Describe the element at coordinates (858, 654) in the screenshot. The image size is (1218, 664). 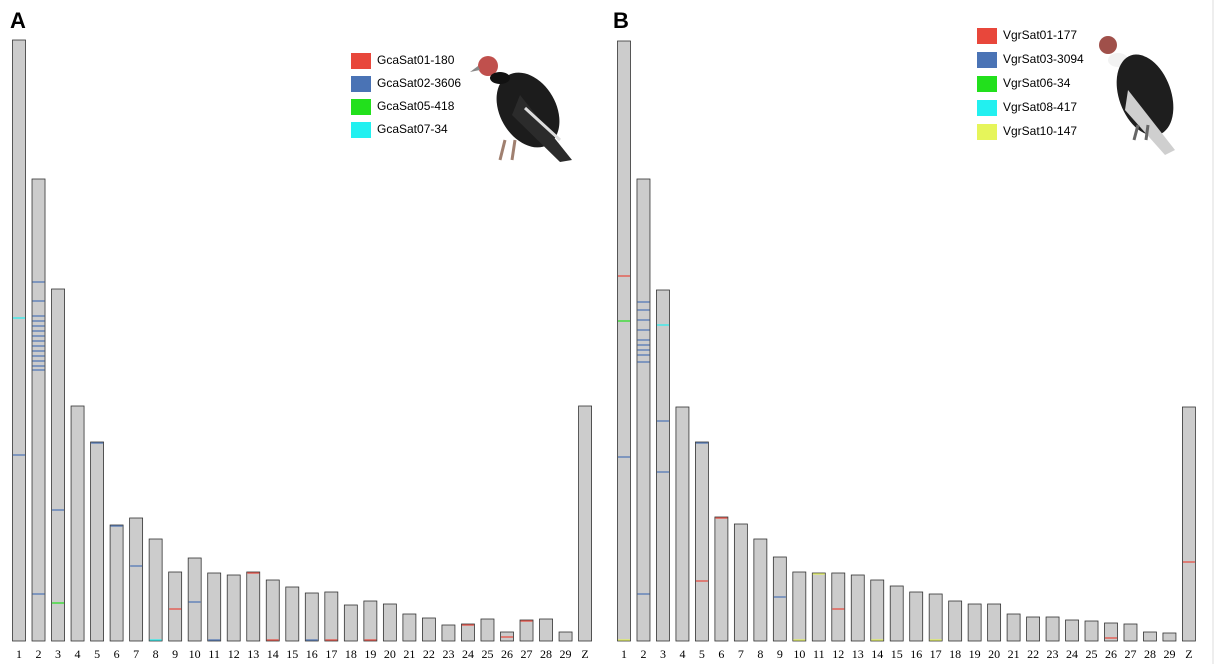
I see `x-tick-label: 13` at that location.